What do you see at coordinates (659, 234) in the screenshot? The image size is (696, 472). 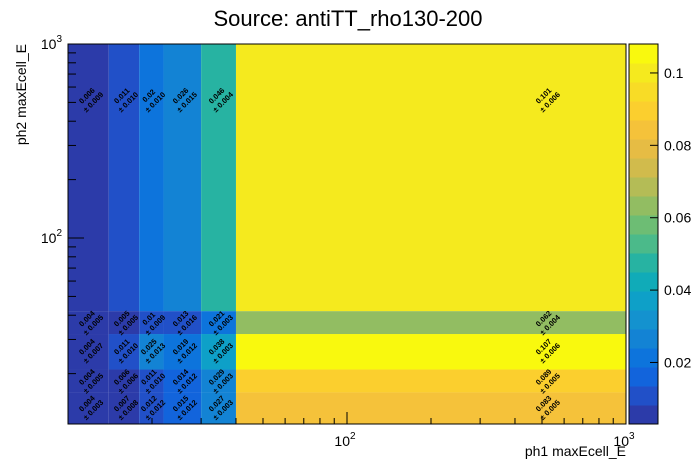 I see `color-bar: 0.02 0.04 0.06 0.08 0.1` at bounding box center [659, 234].